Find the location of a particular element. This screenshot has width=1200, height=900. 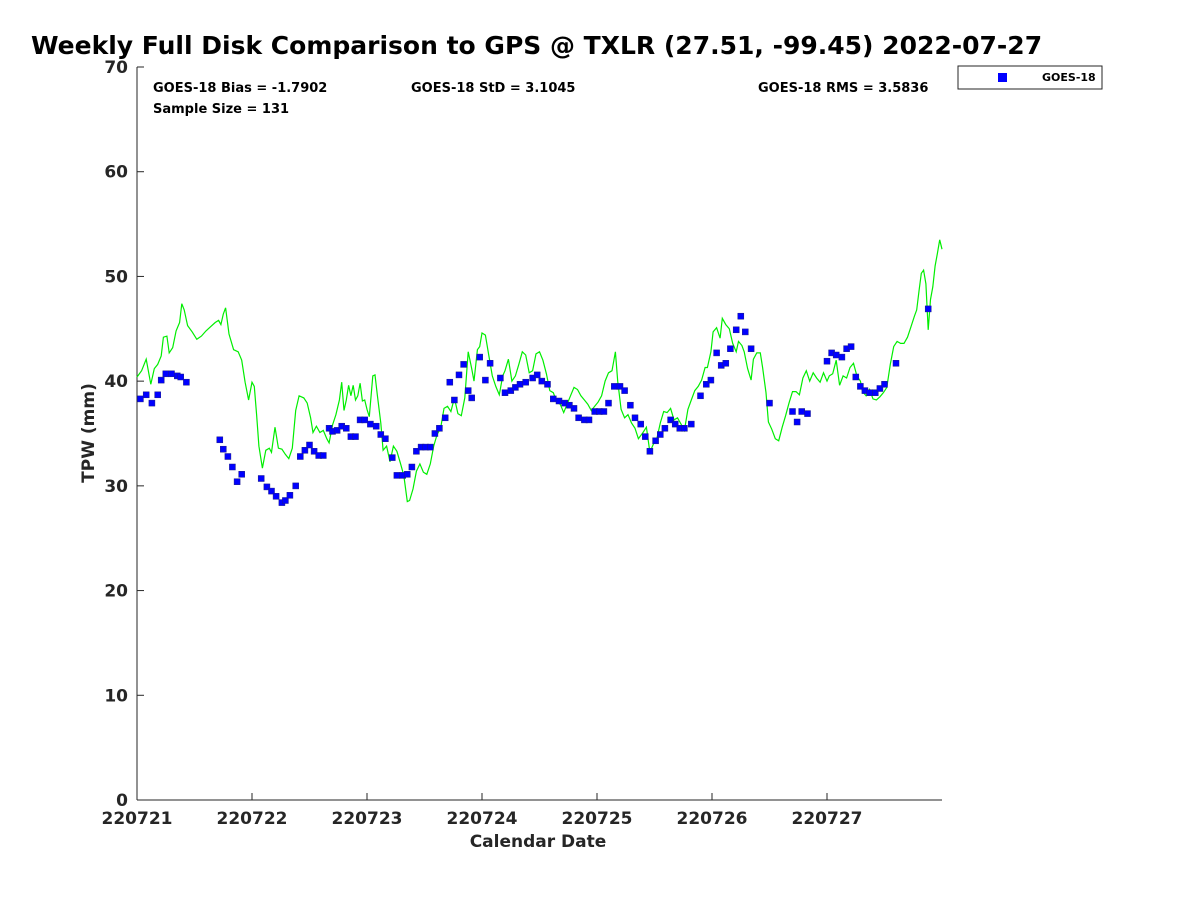

stat-sample-size: Sample Size = 131 is located at coordinates (221, 109).